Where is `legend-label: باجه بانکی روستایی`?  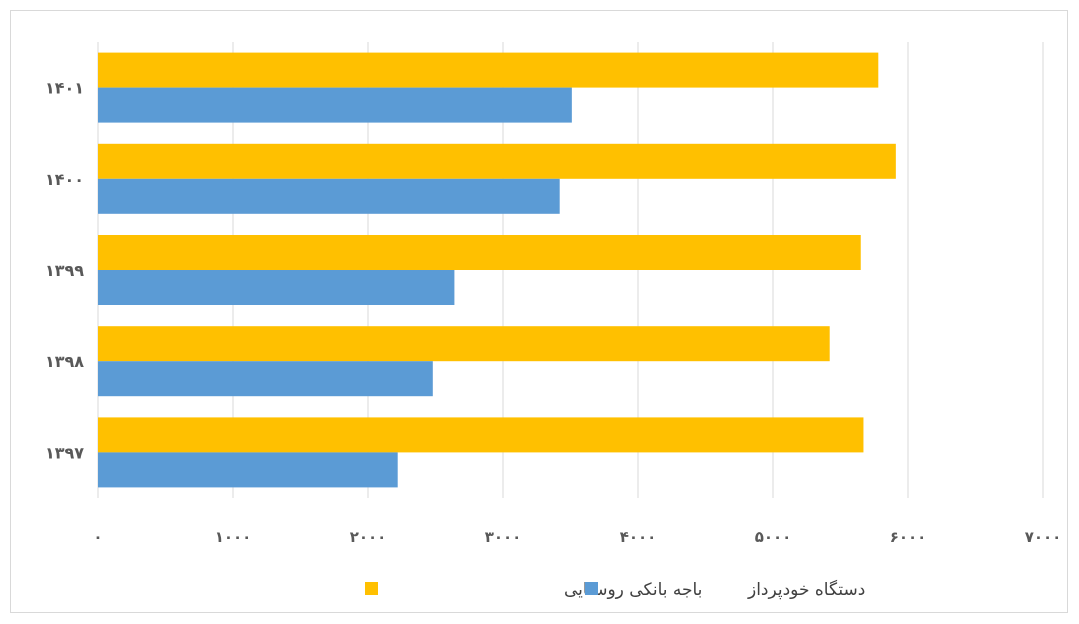
legend-label: باجه بانکی روستایی is located at coordinates (633, 590).